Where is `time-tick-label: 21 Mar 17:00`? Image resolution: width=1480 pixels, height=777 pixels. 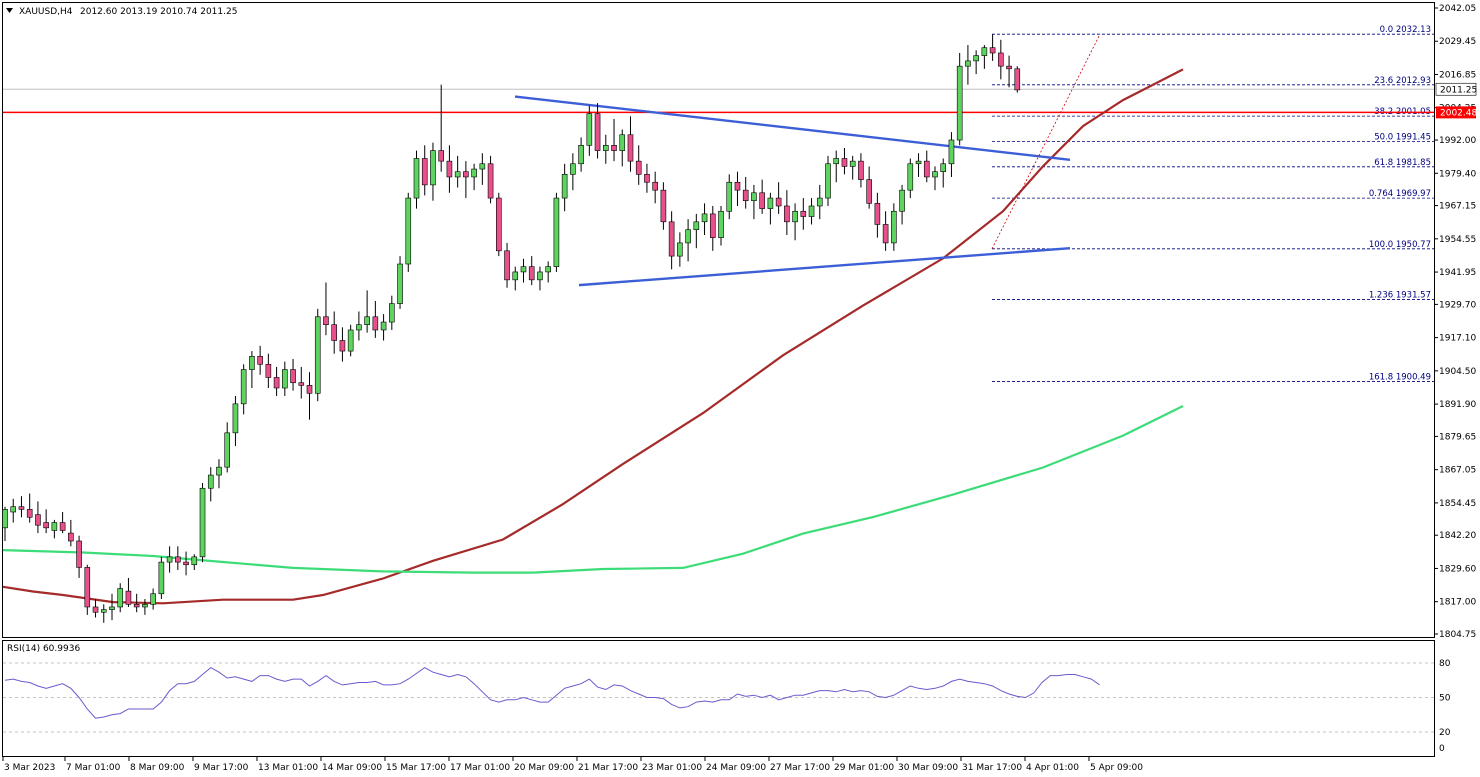
time-tick-label: 21 Mar 17:00 is located at coordinates (608, 768).